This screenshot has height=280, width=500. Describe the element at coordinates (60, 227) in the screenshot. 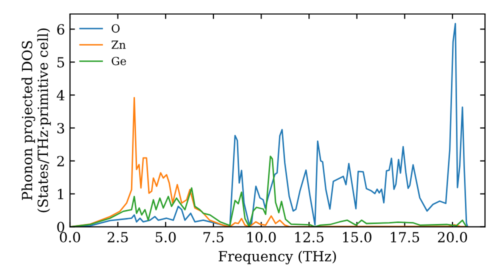

I see `y-tick-label: 0` at that location.